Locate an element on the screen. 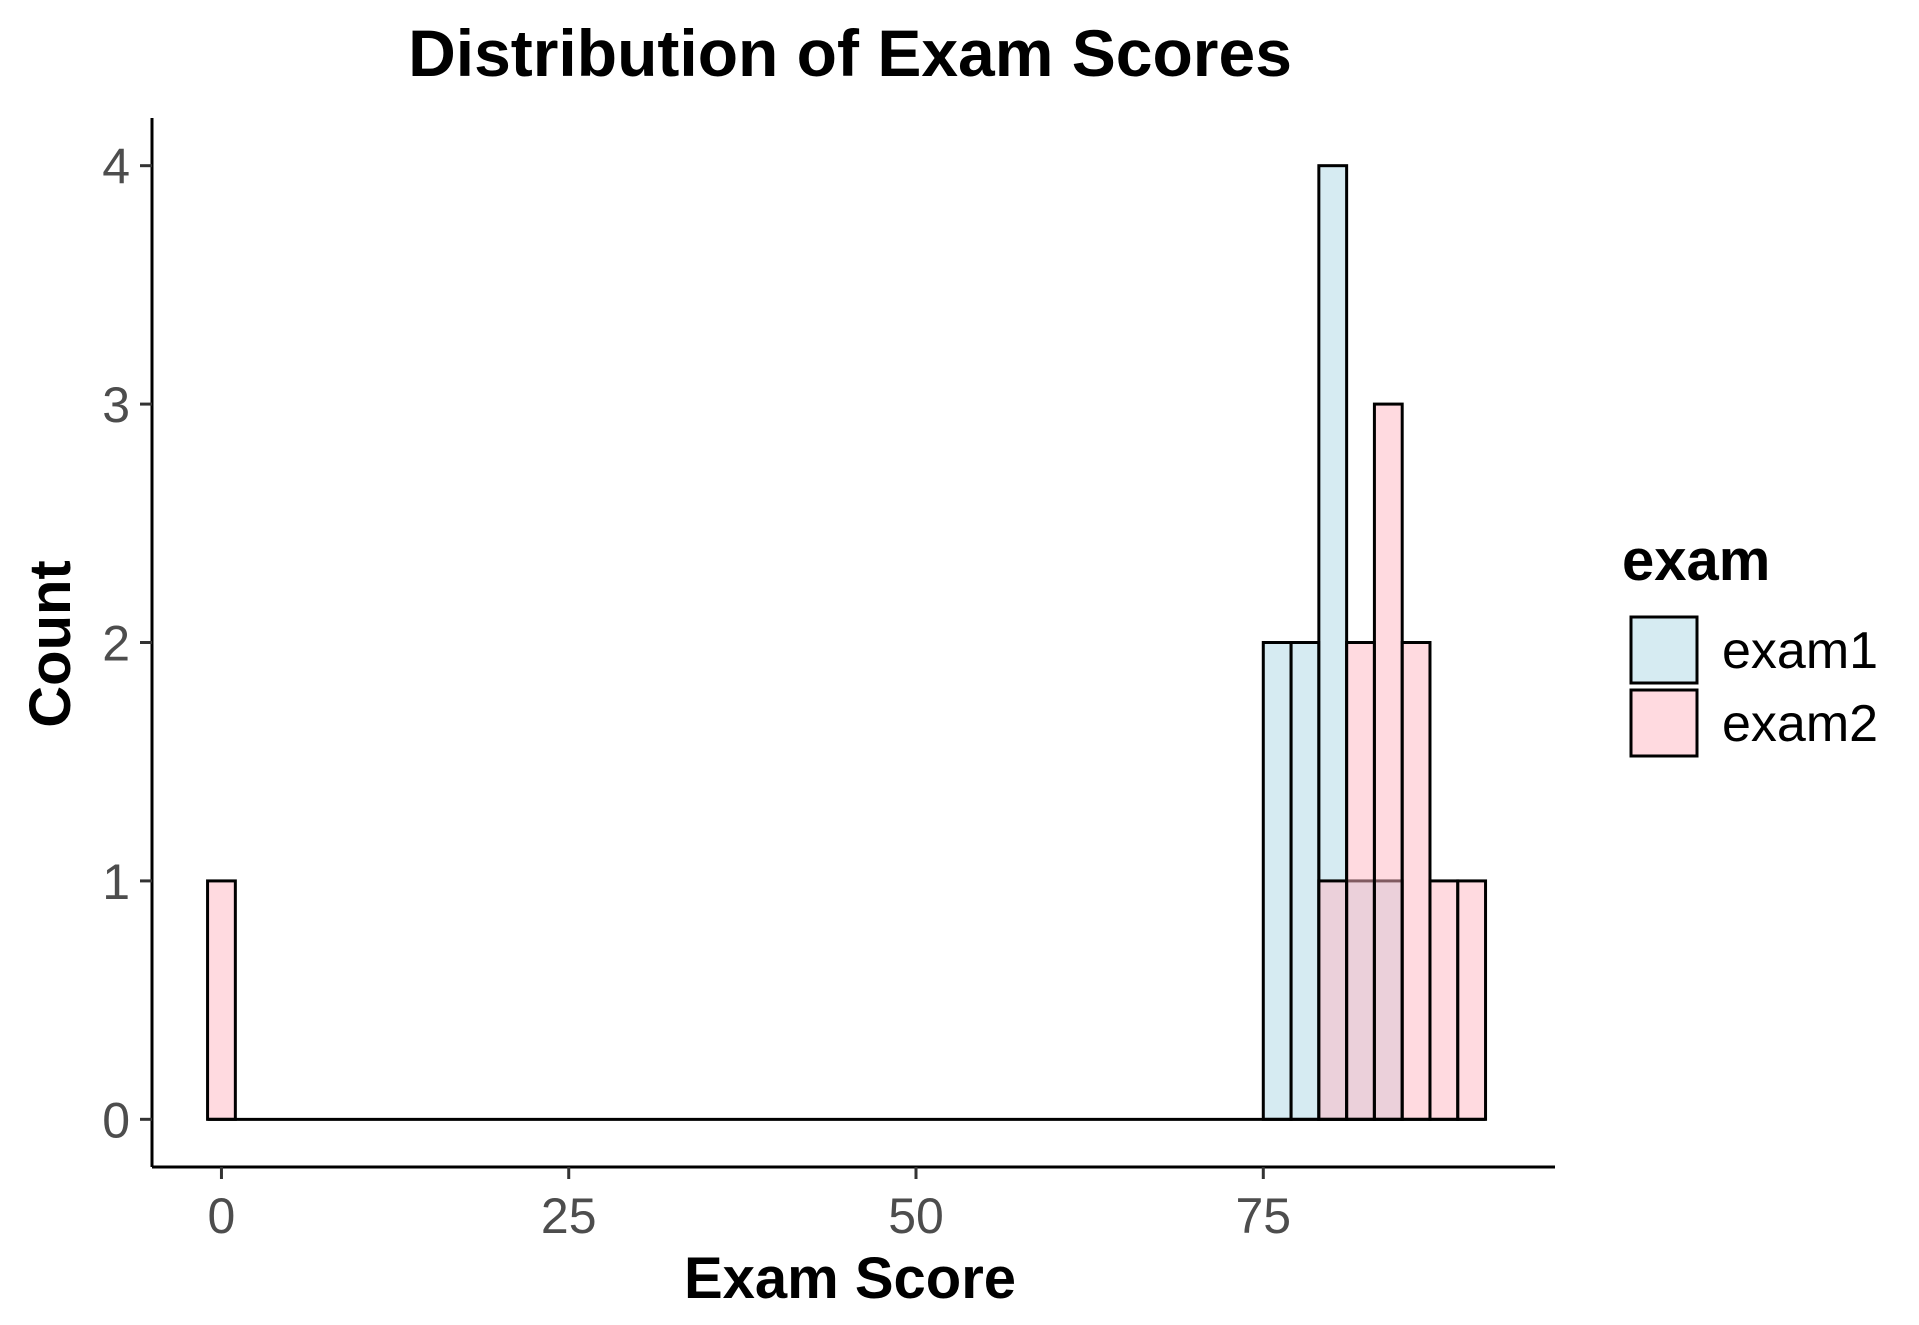 The width and height of the screenshot is (1919, 1325). x-axis: 0 25 50 75 is located at coordinates (853, 1204).